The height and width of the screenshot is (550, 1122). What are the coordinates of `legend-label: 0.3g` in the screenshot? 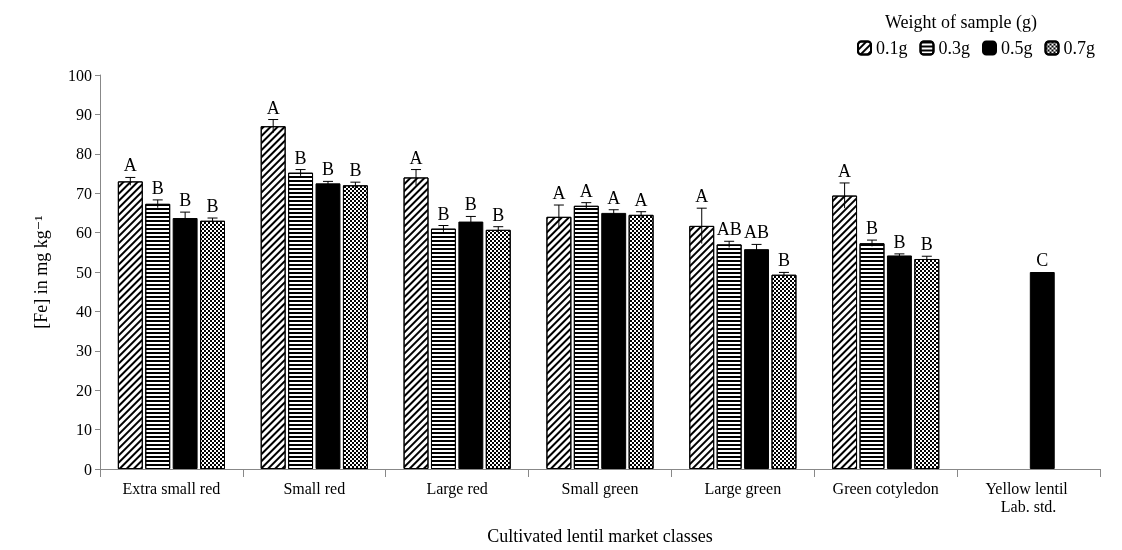 It's located at (954, 48).